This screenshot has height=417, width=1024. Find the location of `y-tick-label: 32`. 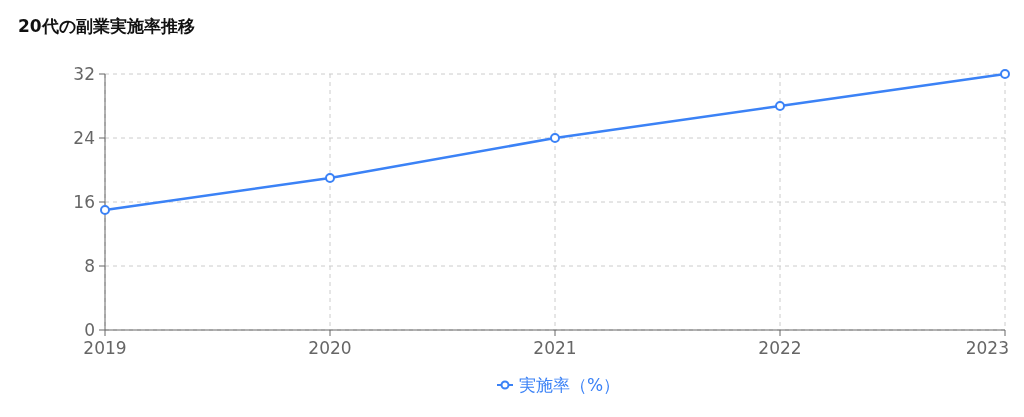

y-tick-label: 32 is located at coordinates (84, 73).